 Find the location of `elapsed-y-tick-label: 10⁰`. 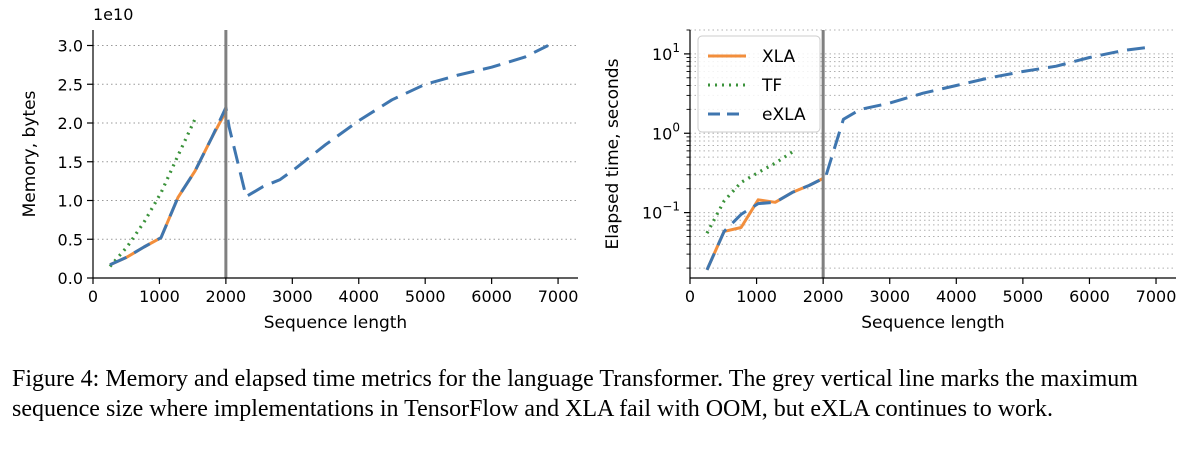

elapsed-y-tick-label: 10⁰ is located at coordinates (666, 131).